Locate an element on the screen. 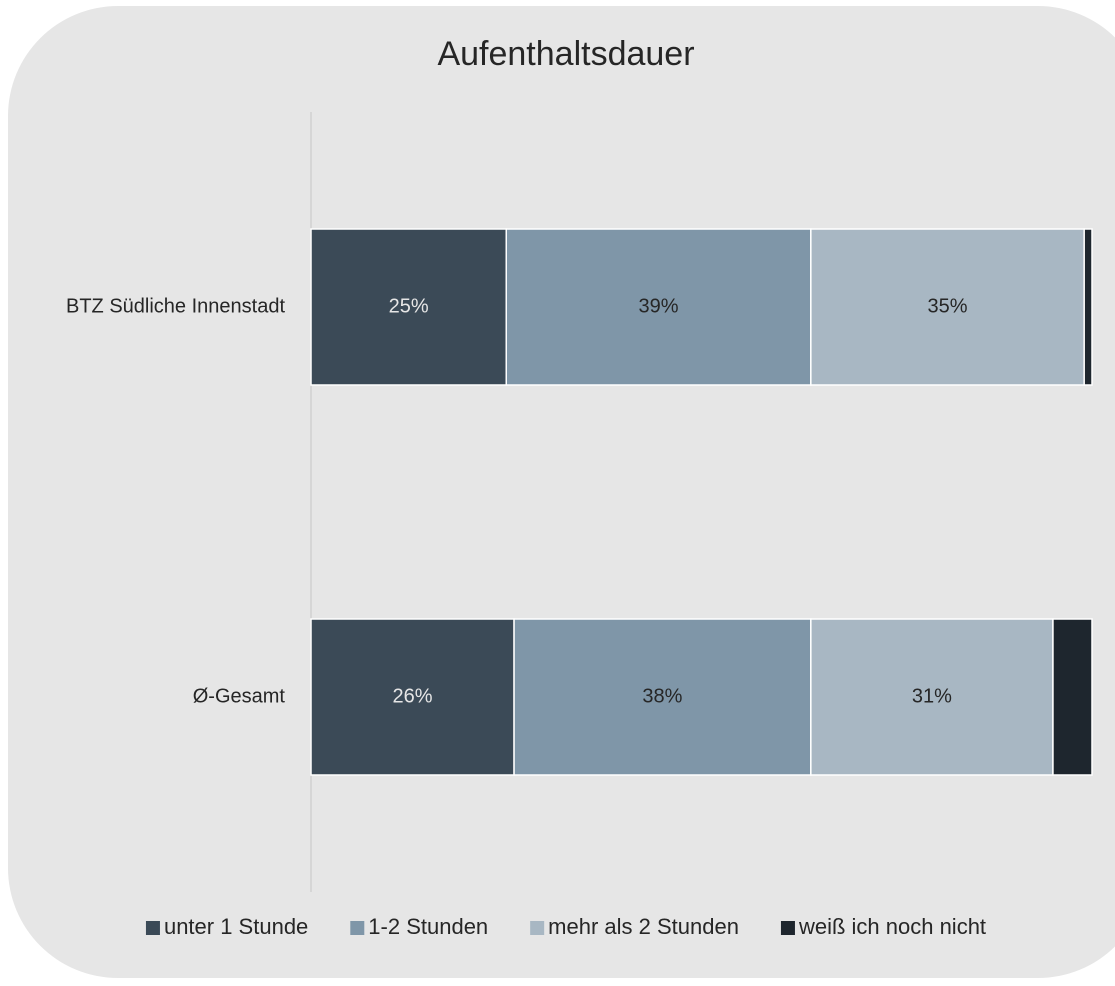 This screenshot has width=1115, height=986. y-tick-label: Ø-Gesamt is located at coordinates (239, 696).